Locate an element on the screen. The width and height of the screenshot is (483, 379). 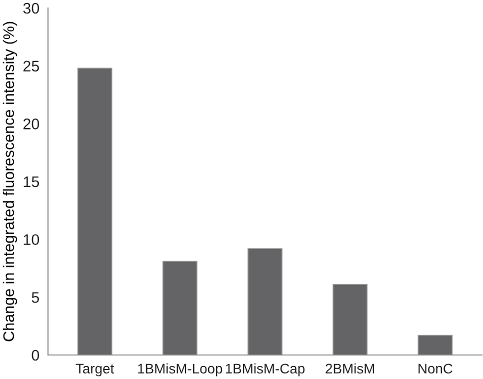
y-tick-label: 0 is located at coordinates (36, 355).